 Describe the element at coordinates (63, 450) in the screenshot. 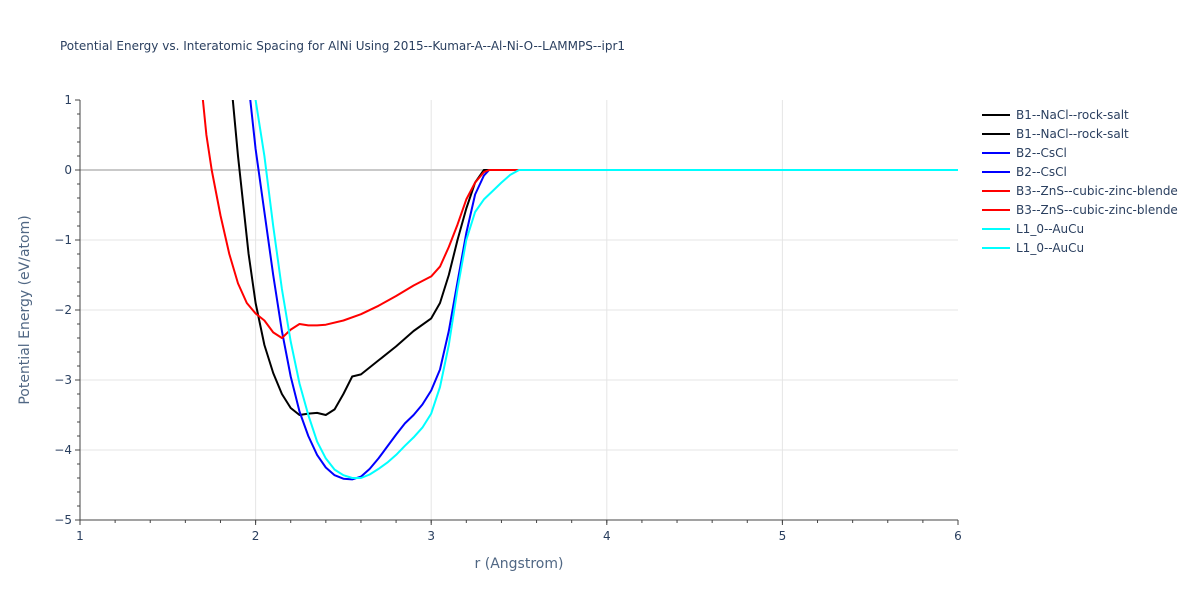

I see `y-tick-label: −4` at that location.